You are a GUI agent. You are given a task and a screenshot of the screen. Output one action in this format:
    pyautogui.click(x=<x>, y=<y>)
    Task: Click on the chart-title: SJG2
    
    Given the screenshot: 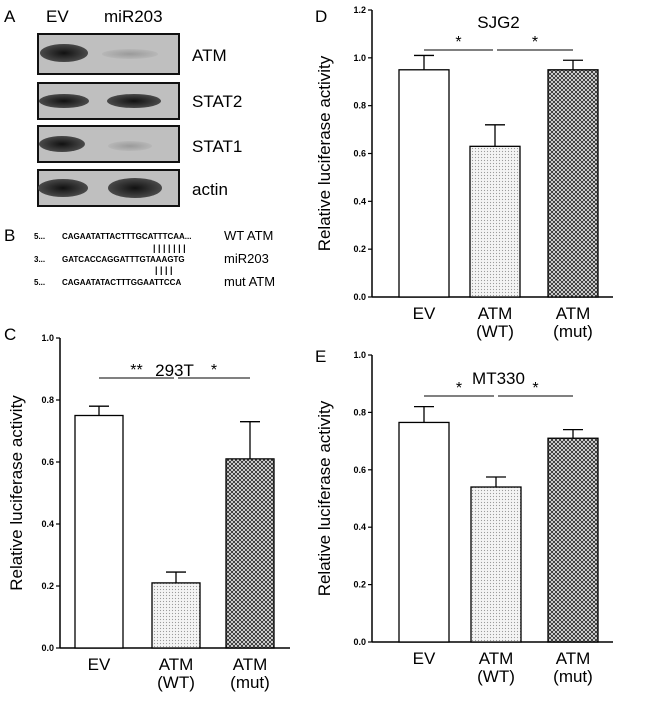 What is the action you would take?
    pyautogui.click(x=498, y=22)
    